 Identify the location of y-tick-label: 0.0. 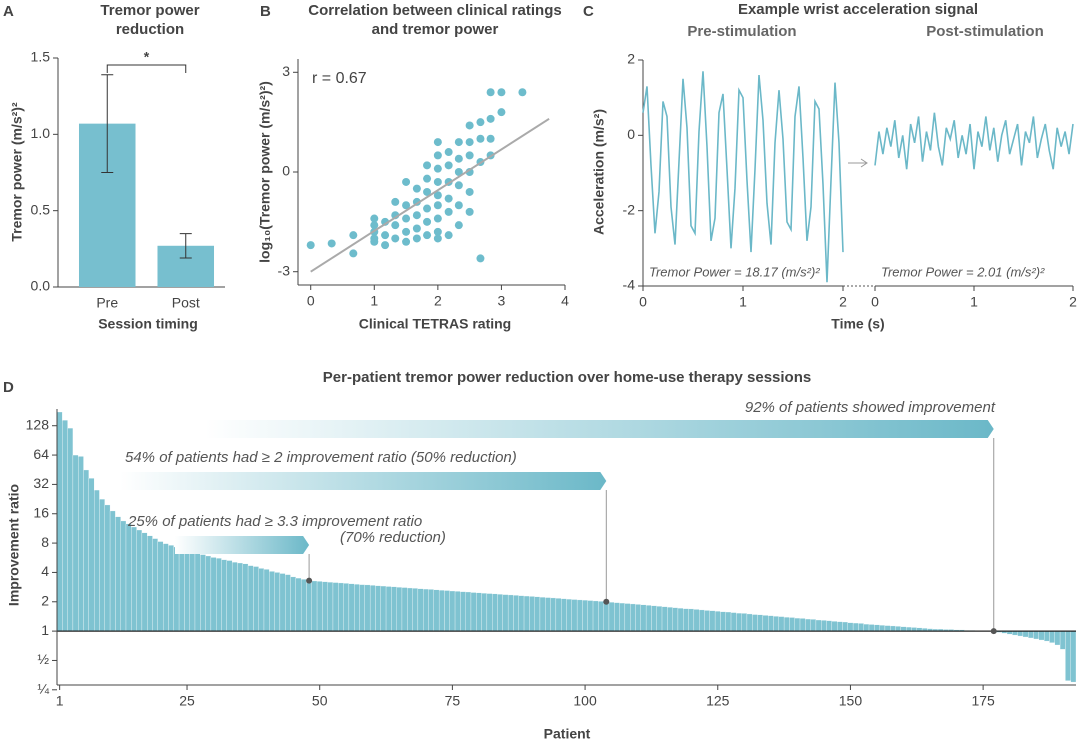
(41, 286).